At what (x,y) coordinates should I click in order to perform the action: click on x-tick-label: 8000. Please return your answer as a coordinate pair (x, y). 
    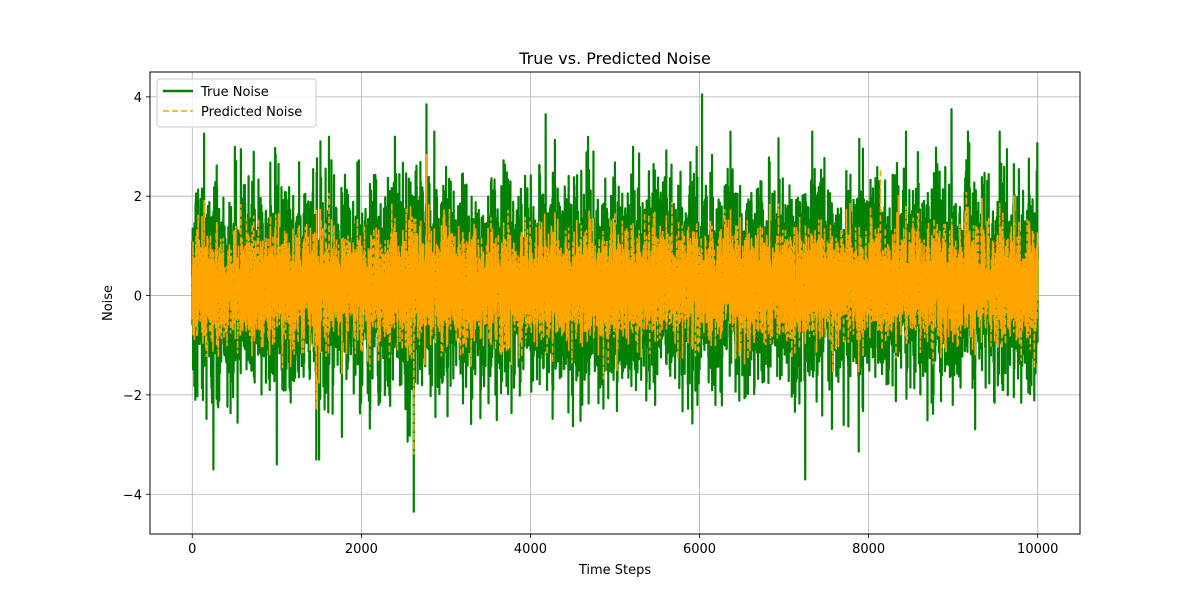
    Looking at the image, I should click on (868, 549).